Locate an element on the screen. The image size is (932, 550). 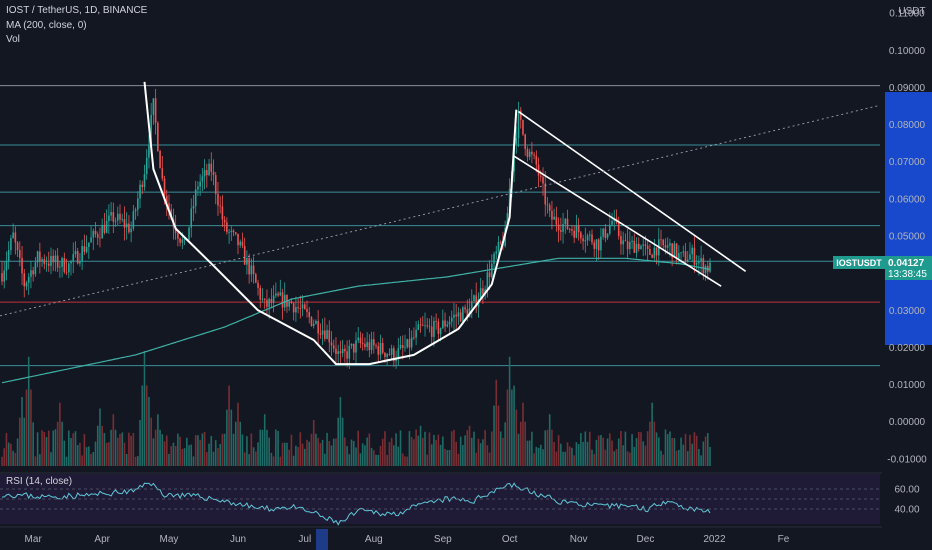
vol-legend: Vol is located at coordinates (13, 39).